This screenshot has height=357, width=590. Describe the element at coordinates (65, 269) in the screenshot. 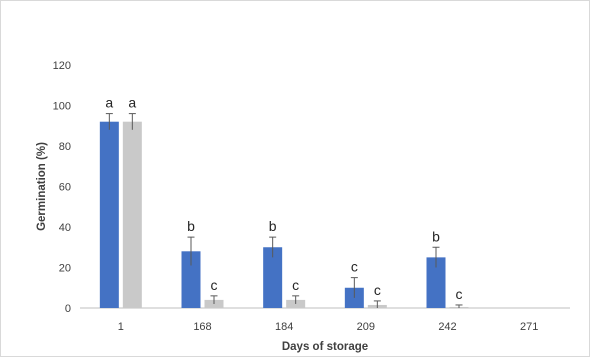

I see `y-tick-label: 20` at that location.